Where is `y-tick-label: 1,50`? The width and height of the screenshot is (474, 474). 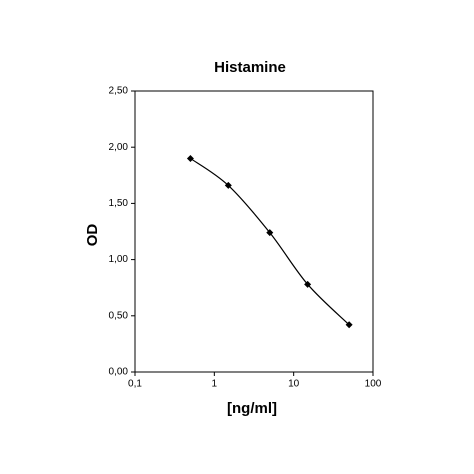
y-tick-label: 1,50 is located at coordinates (119, 203).